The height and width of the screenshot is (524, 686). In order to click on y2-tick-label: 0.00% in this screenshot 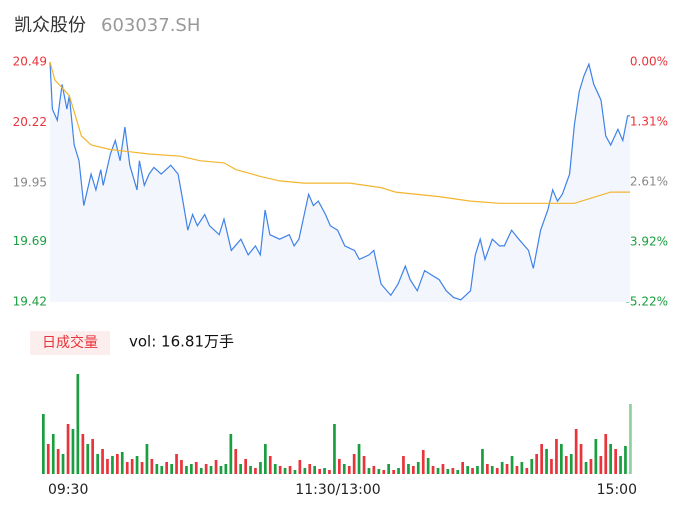, I will do `click(649, 62)`.